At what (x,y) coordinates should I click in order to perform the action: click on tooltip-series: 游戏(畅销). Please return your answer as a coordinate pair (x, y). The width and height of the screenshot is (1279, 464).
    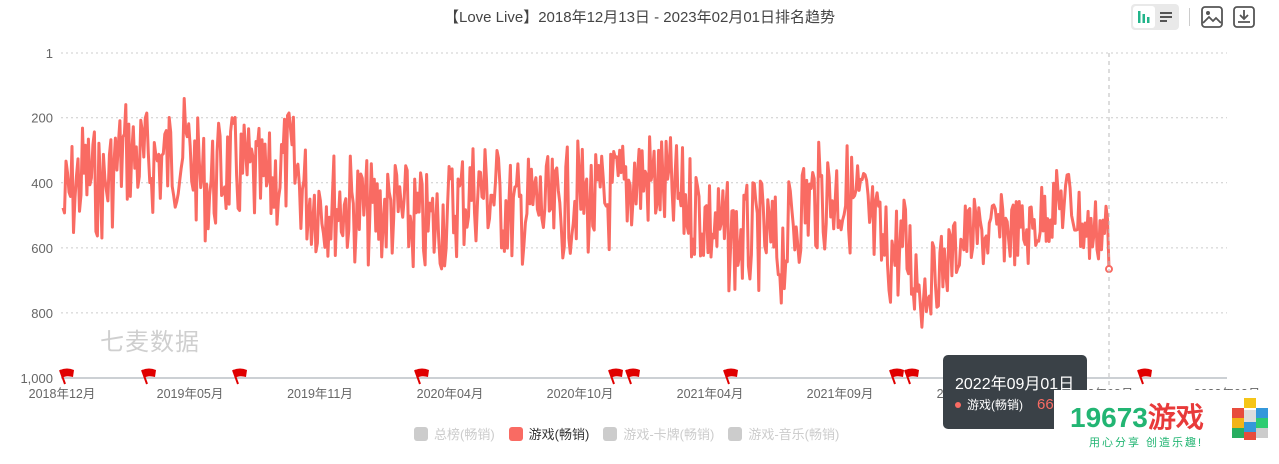
    Looking at the image, I should click on (995, 405).